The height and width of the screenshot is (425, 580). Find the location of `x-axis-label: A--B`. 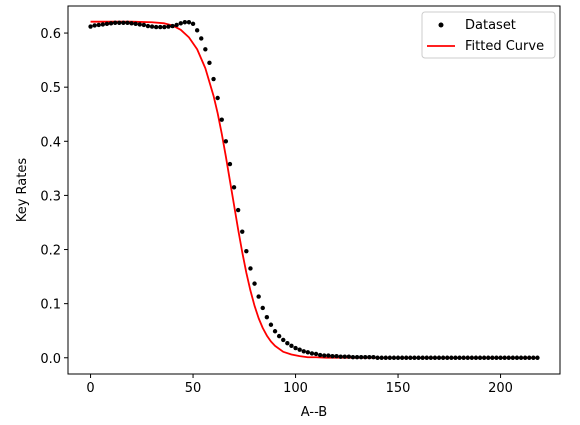

x-axis-label: A--B is located at coordinates (314, 412).